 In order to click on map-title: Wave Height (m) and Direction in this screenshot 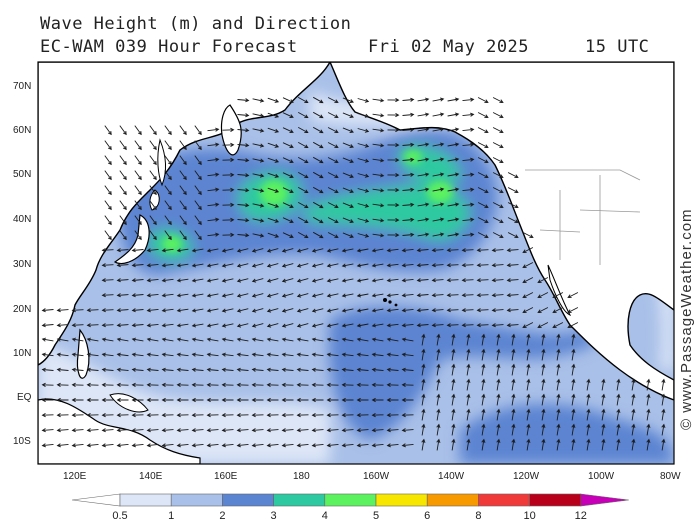, I will do `click(196, 24)`.